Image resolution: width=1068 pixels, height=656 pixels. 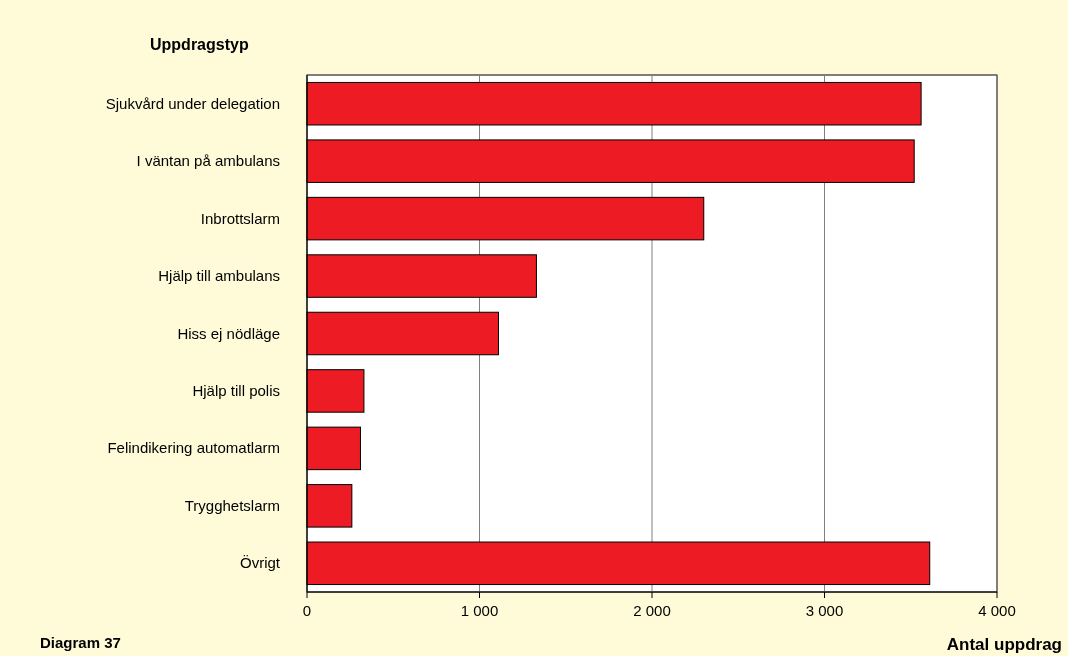 What do you see at coordinates (208, 161) in the screenshot?
I see `y-tick-label: I väntan på ambulans` at bounding box center [208, 161].